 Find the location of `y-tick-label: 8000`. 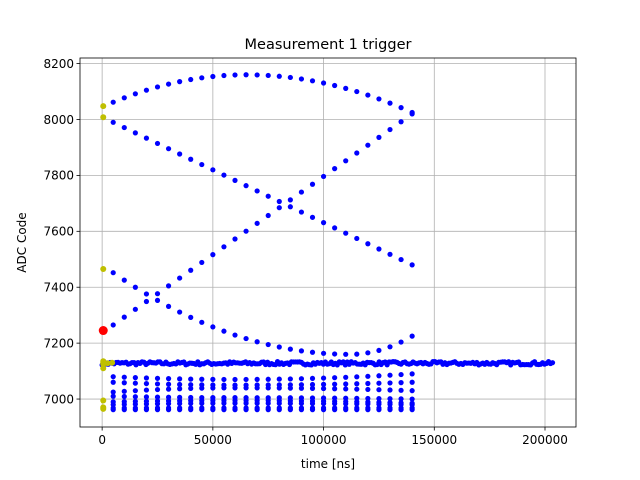

y-tick-label: 8000 is located at coordinates (58, 120).